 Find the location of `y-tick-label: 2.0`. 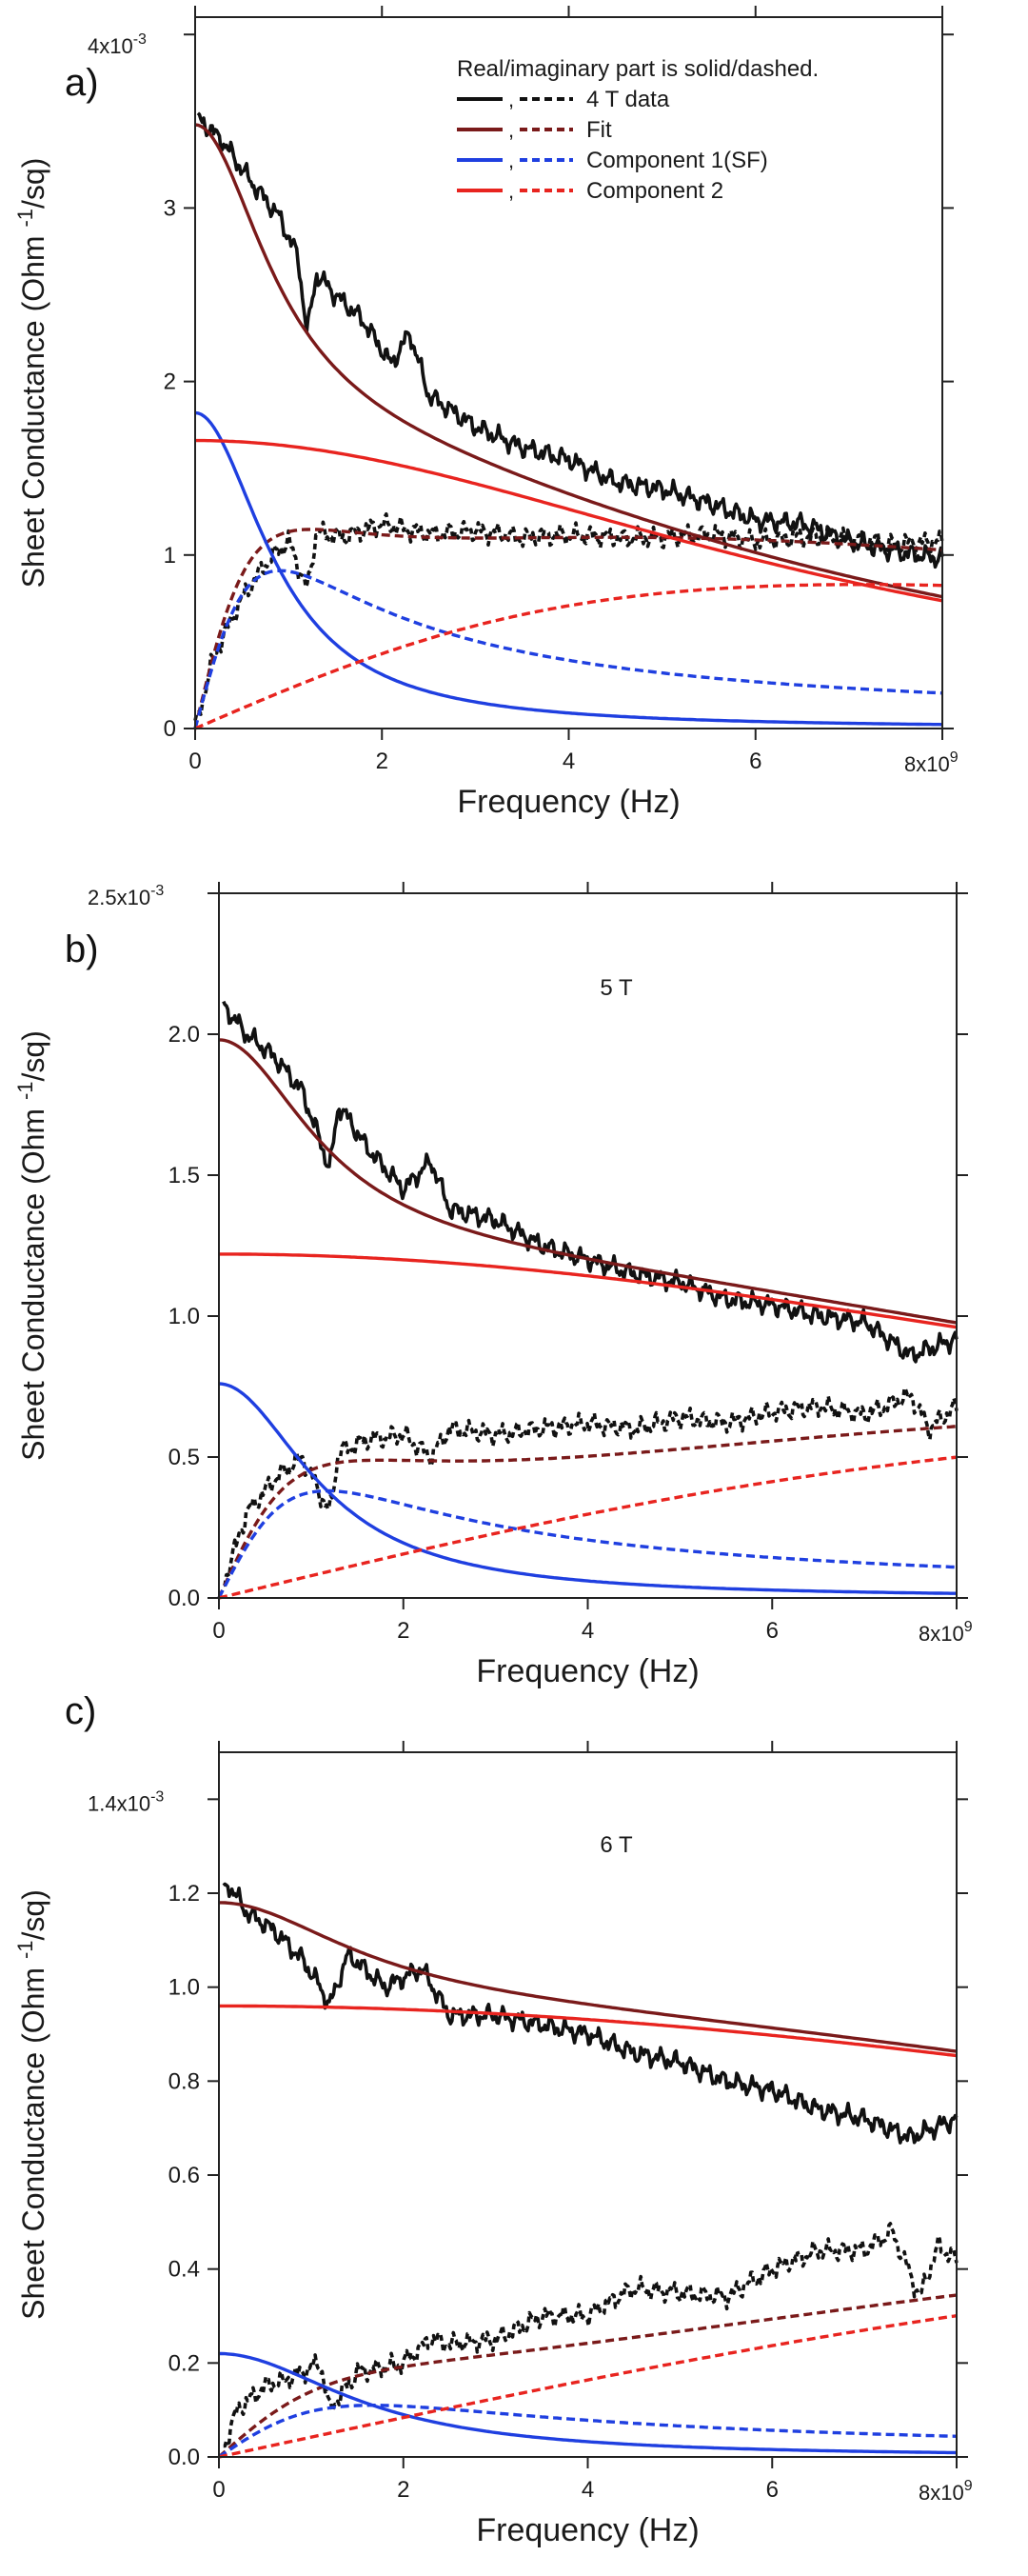

y-tick-label: 2.0 is located at coordinates (184, 1035).